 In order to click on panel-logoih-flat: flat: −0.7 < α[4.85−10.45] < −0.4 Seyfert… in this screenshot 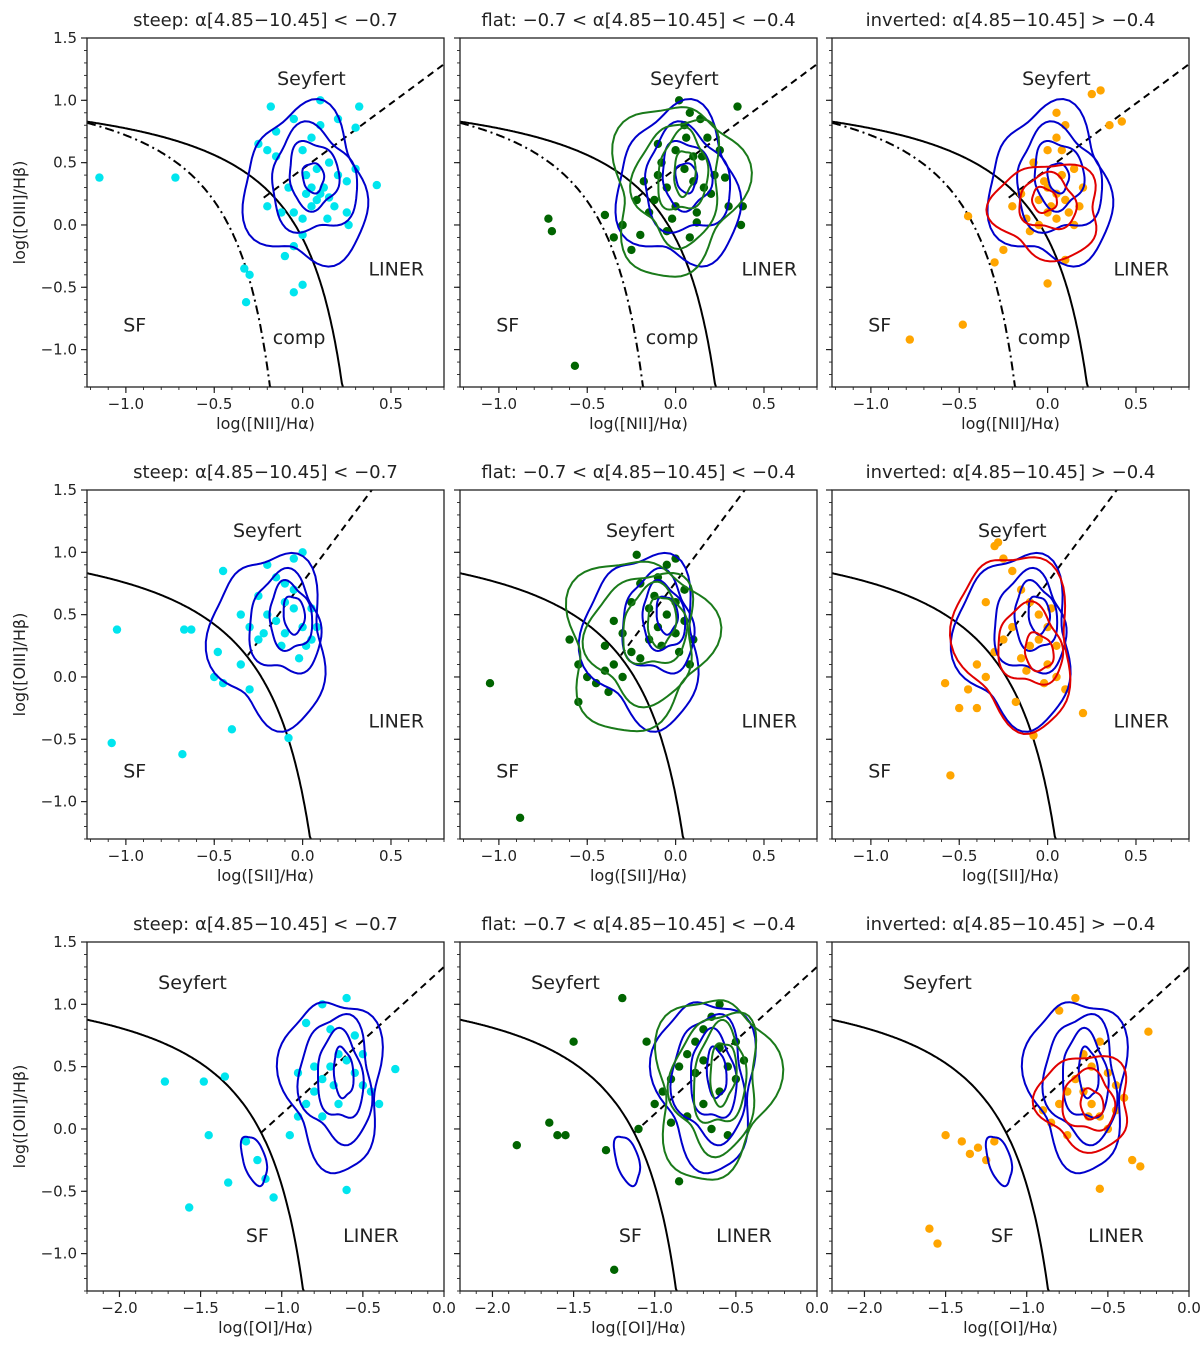, I will do `click(641, 1125)`.